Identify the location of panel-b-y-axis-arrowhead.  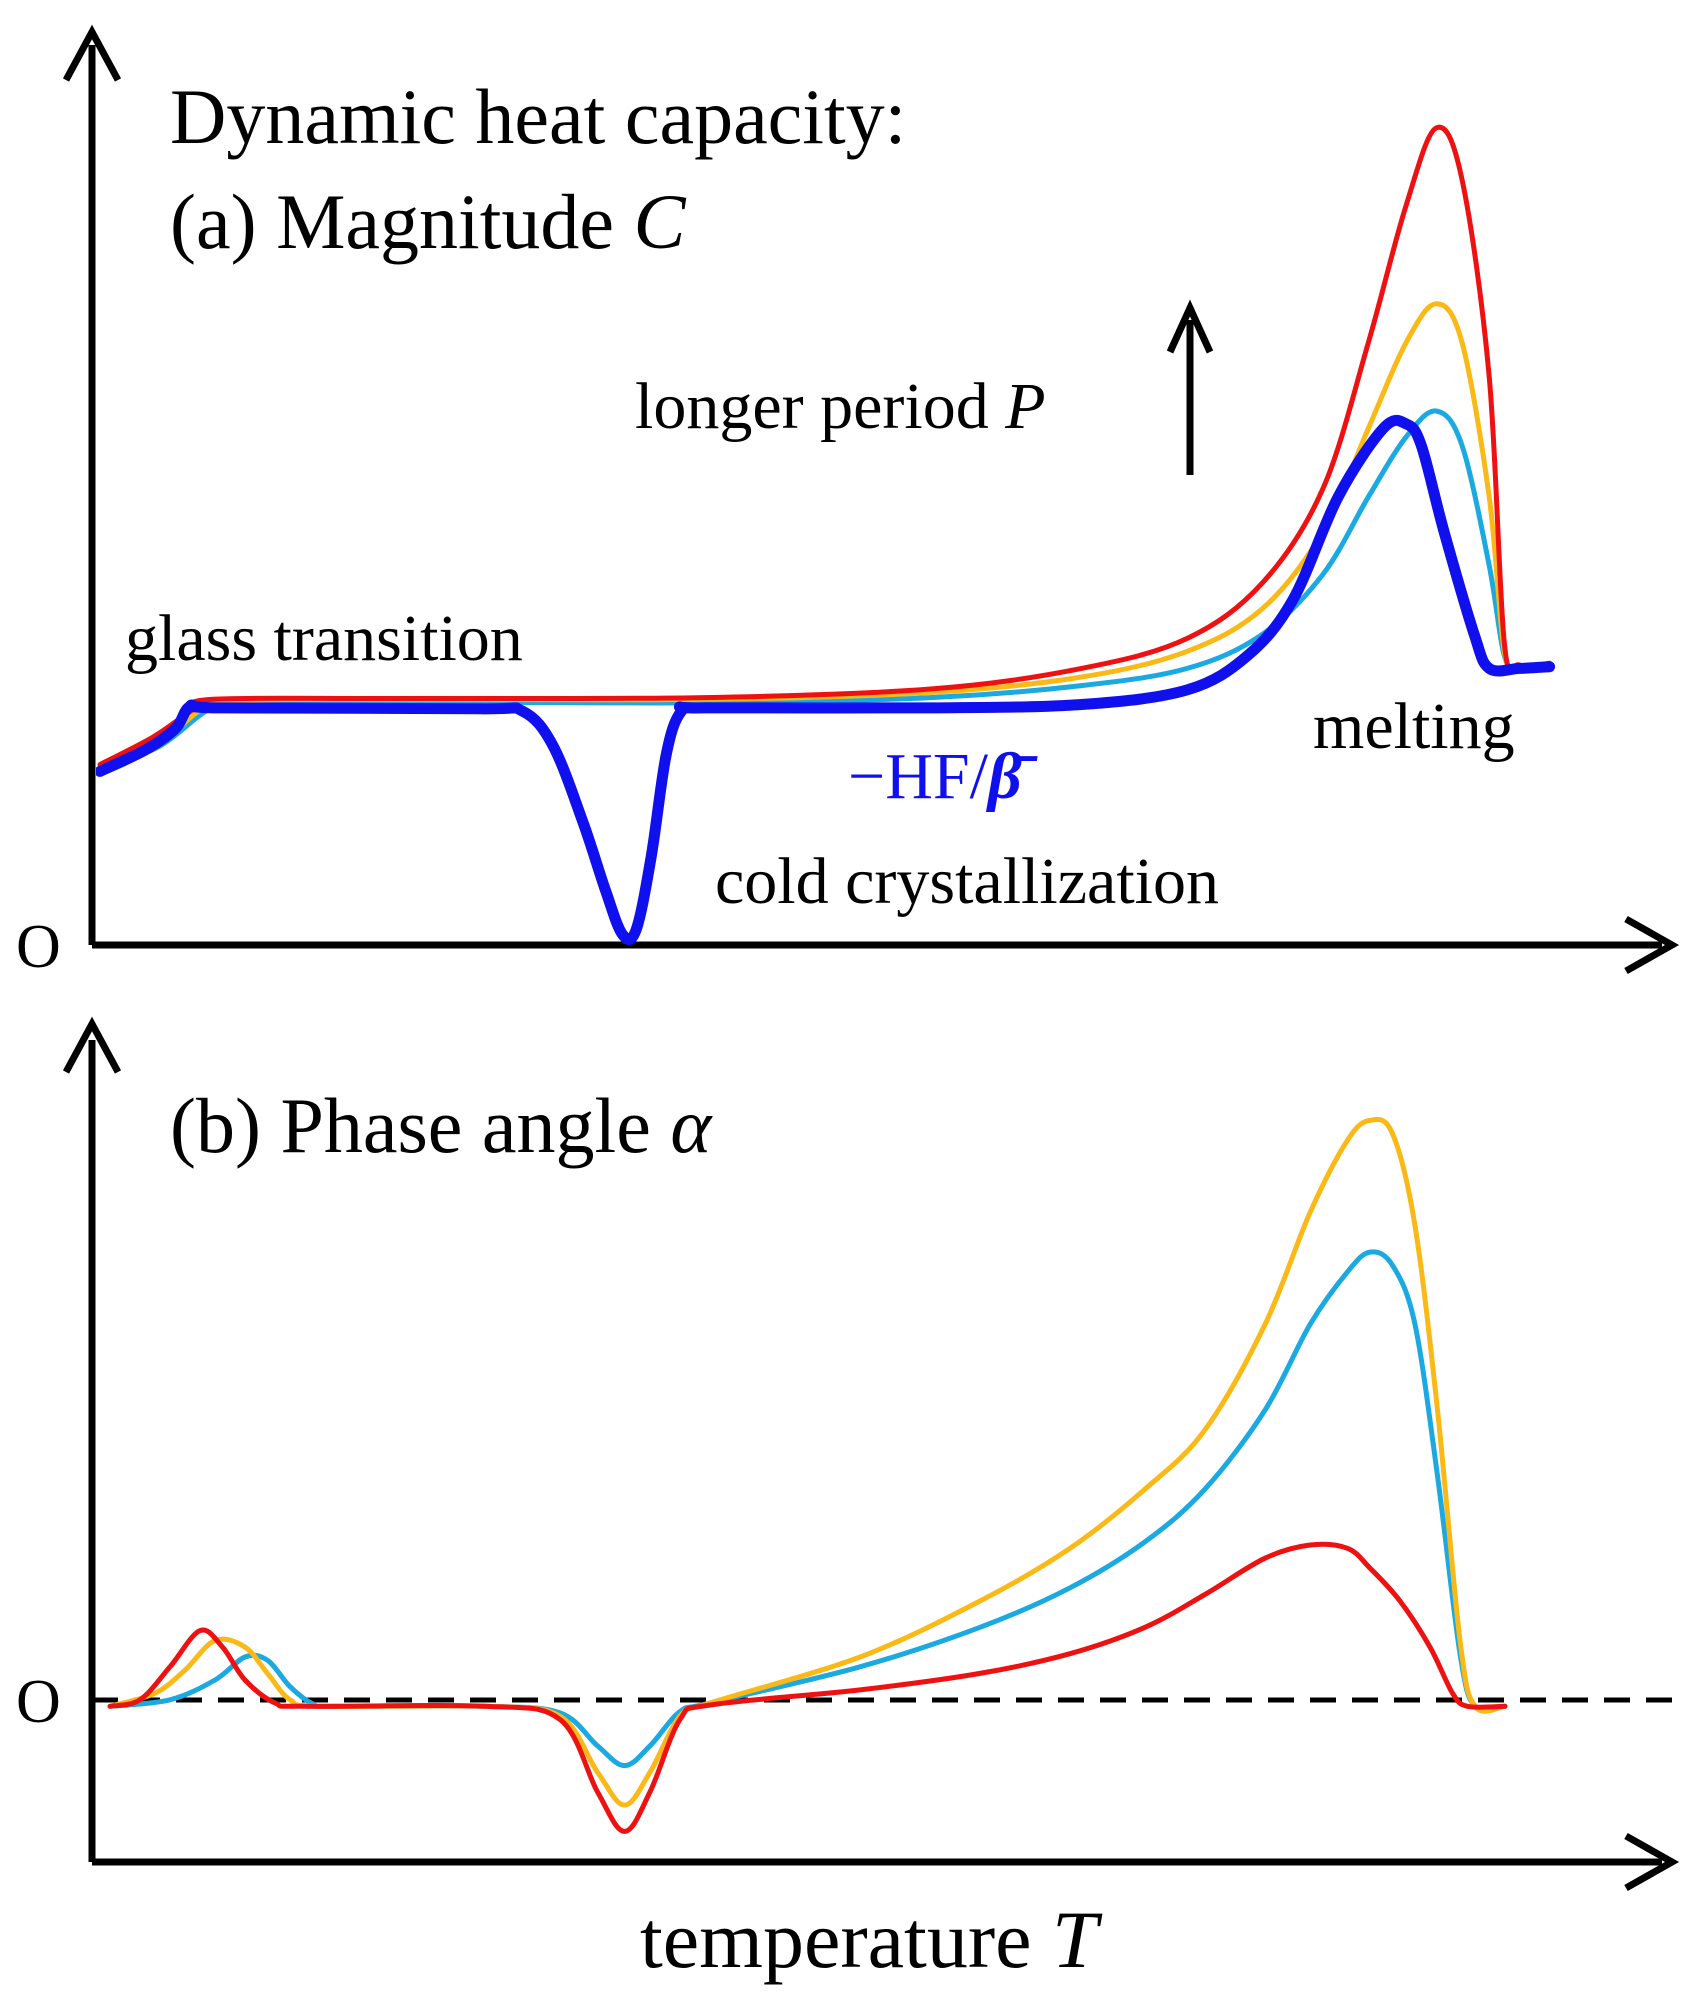
(92, 1045).